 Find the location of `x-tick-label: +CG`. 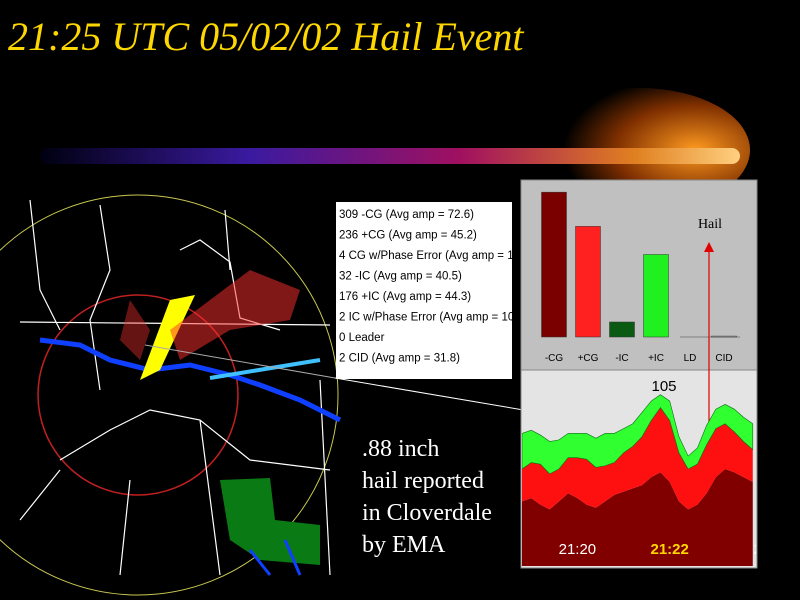

x-tick-label: +CG is located at coordinates (588, 358).